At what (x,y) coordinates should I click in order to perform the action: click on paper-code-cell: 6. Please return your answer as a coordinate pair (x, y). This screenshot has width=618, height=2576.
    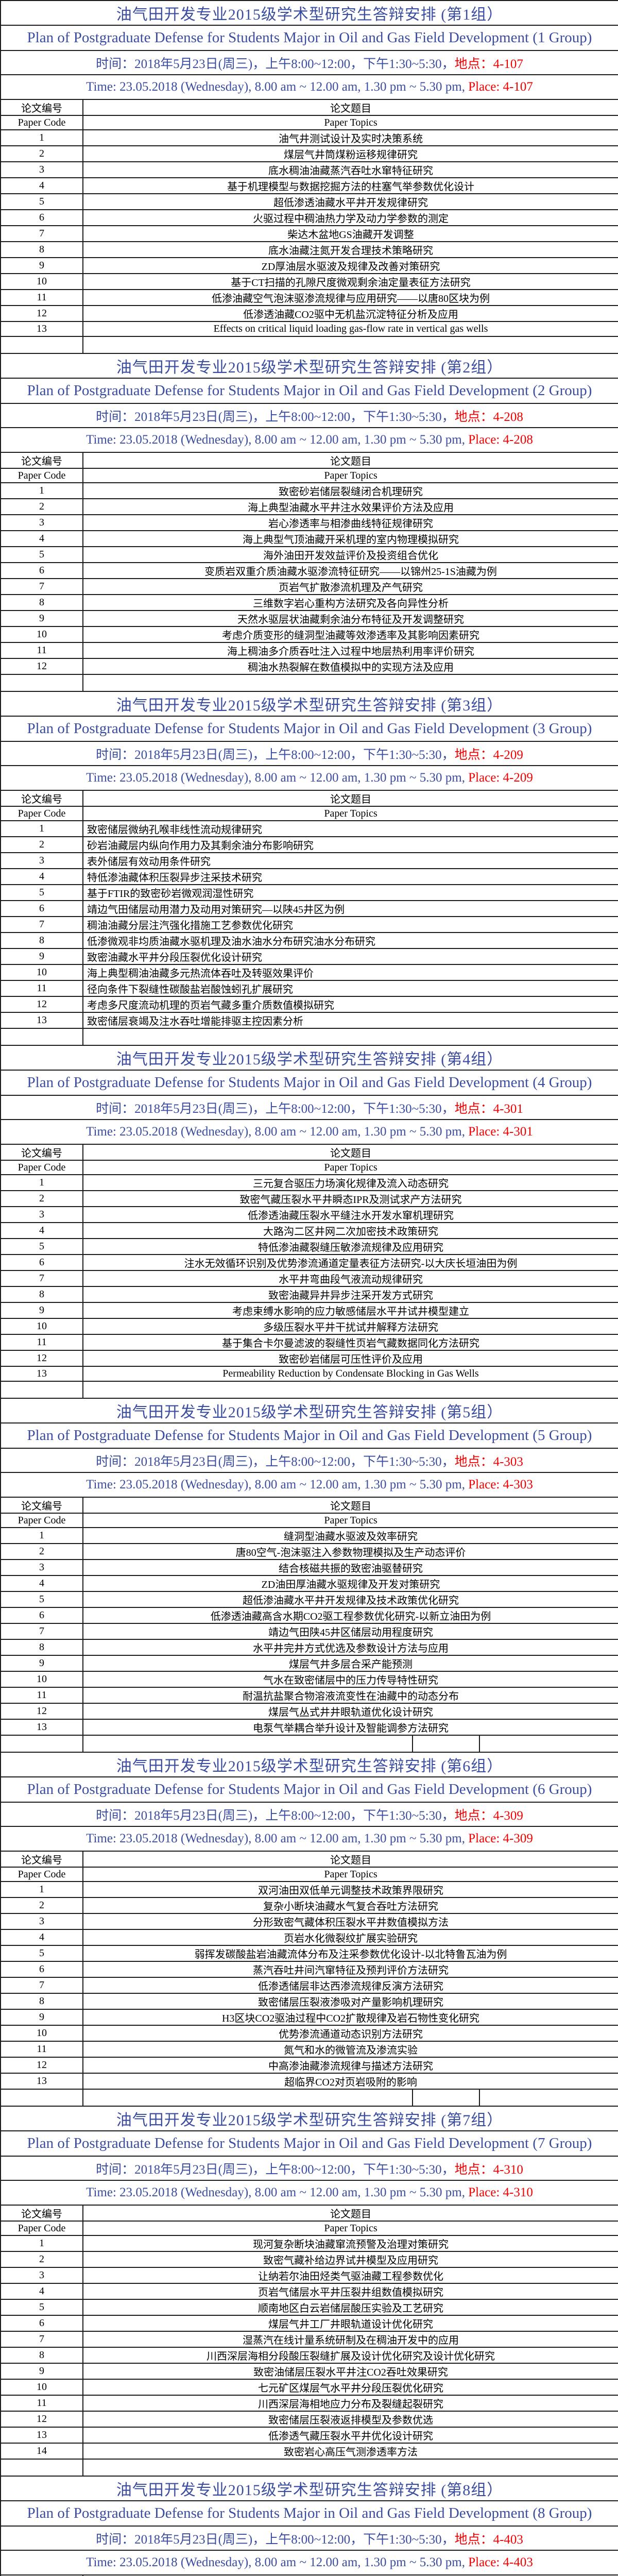
    Looking at the image, I should click on (41, 570).